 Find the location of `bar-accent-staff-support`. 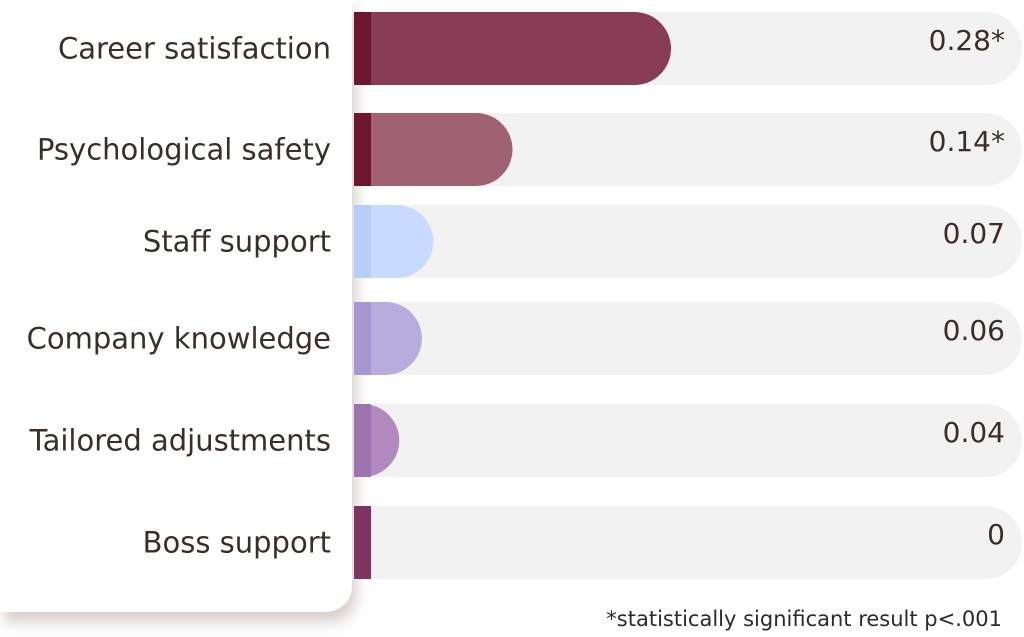

bar-accent-staff-support is located at coordinates (362, 241).